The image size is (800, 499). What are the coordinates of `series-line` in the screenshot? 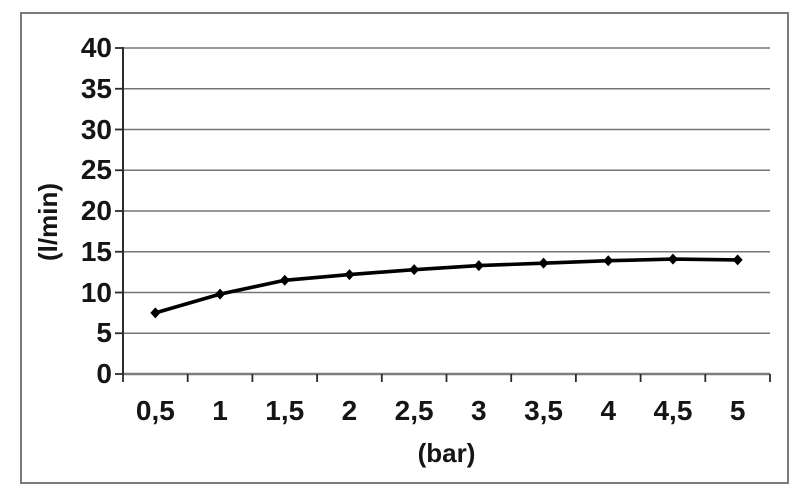 It's located at (446, 286).